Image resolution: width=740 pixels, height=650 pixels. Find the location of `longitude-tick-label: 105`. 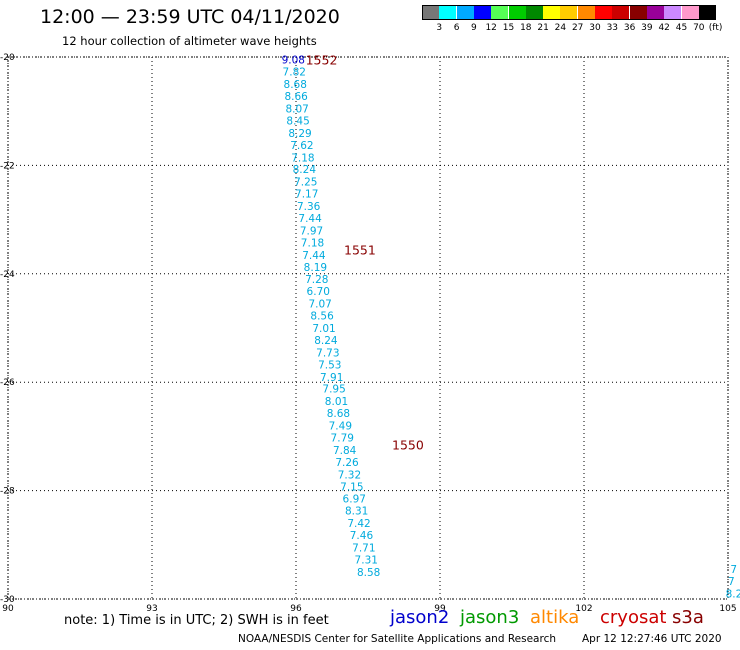

longitude-tick-label: 105 is located at coordinates (727, 609).